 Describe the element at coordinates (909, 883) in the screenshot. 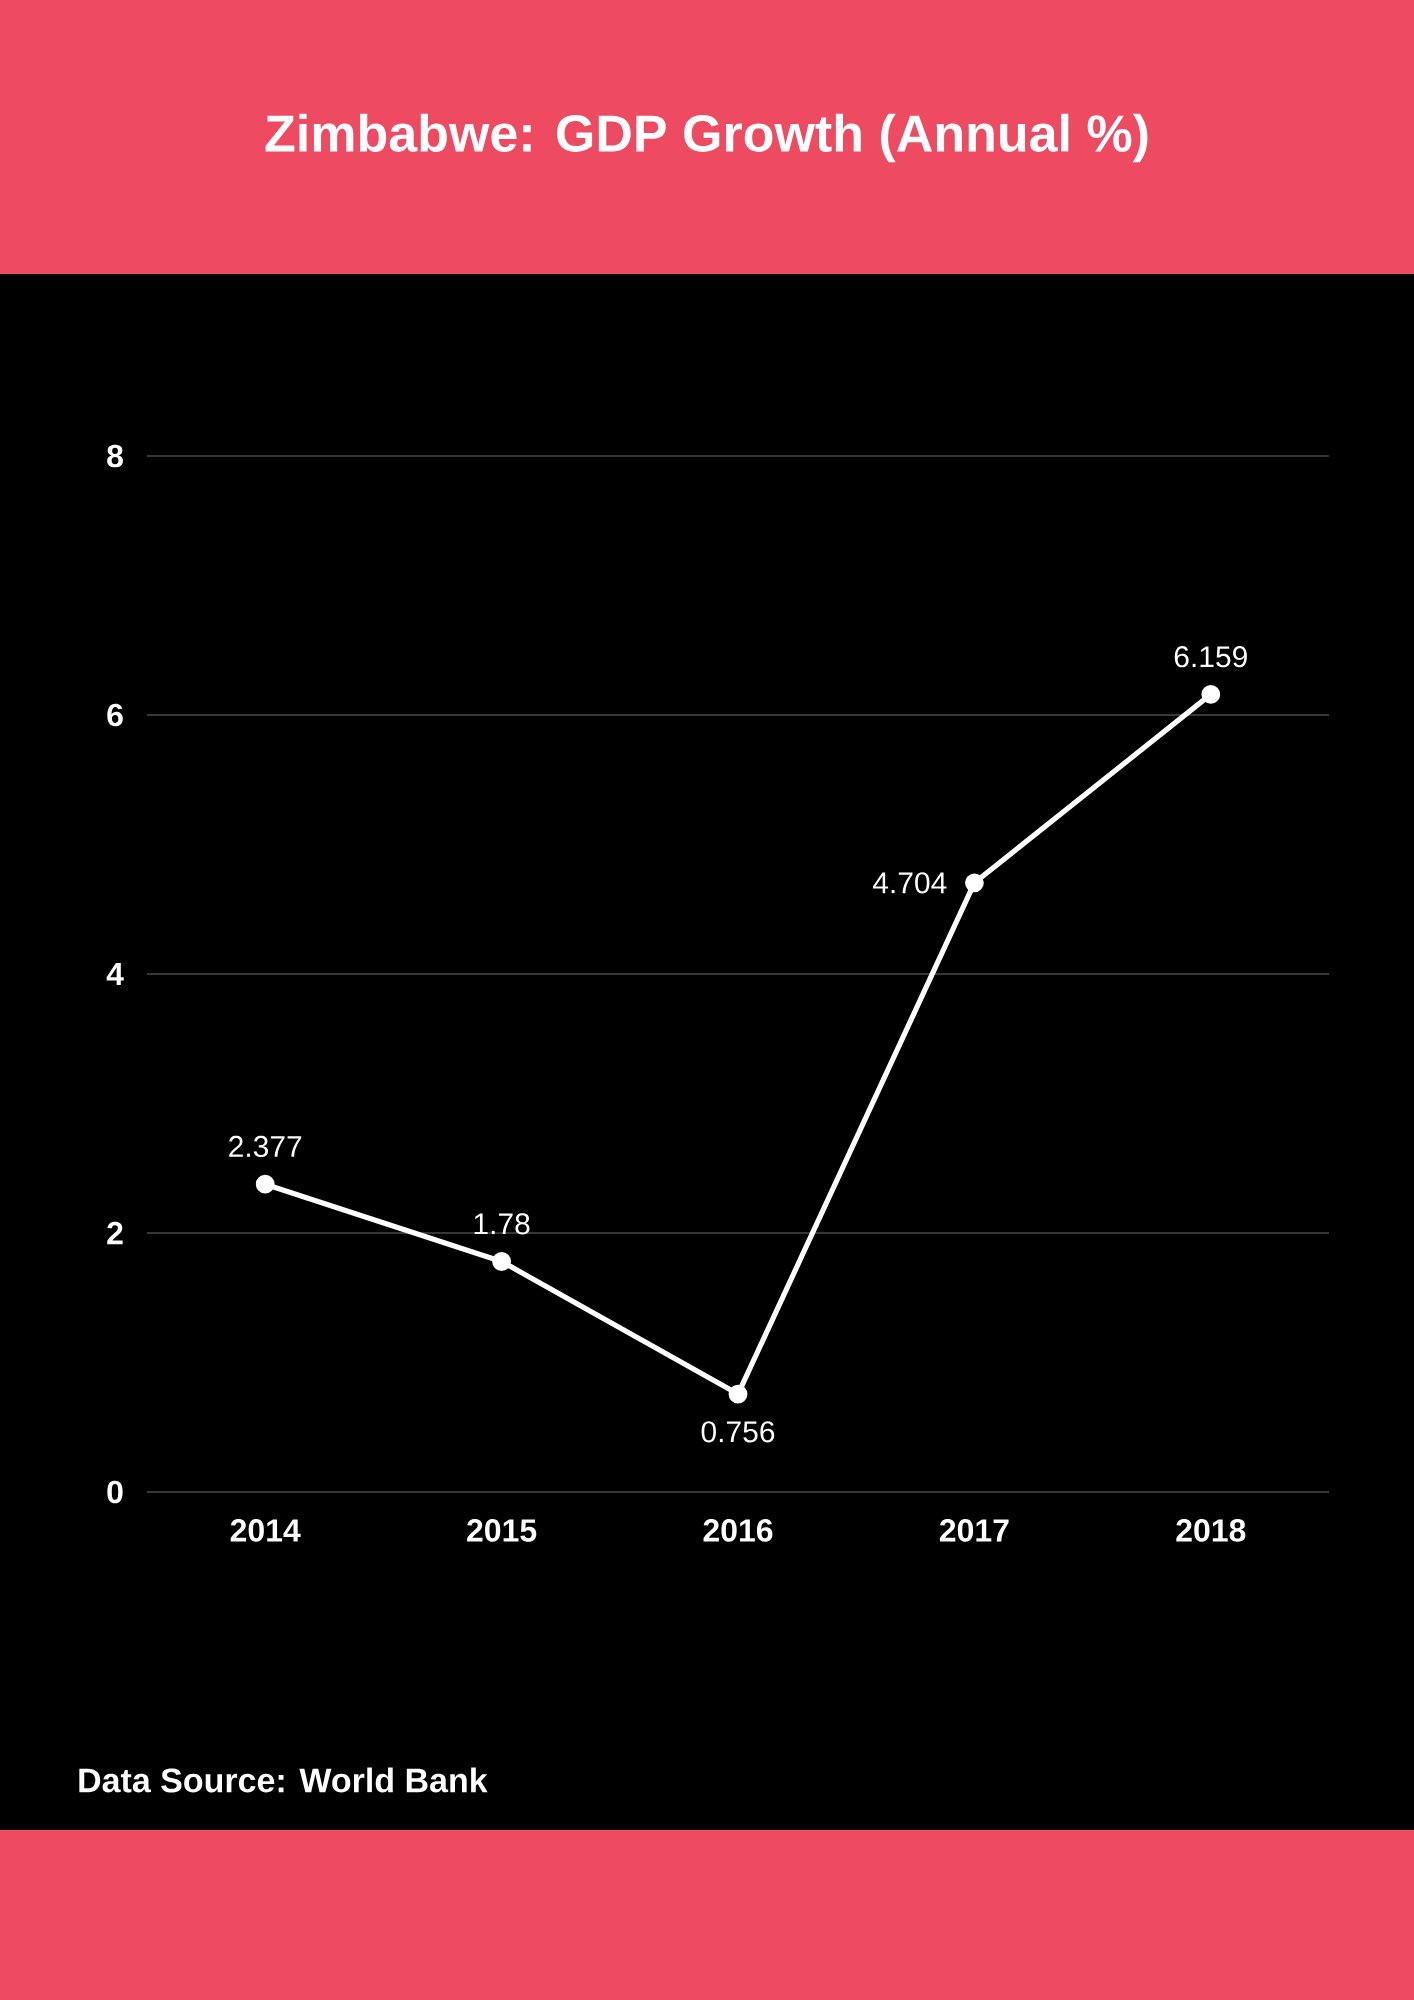

I see `data-label: 4.704` at that location.